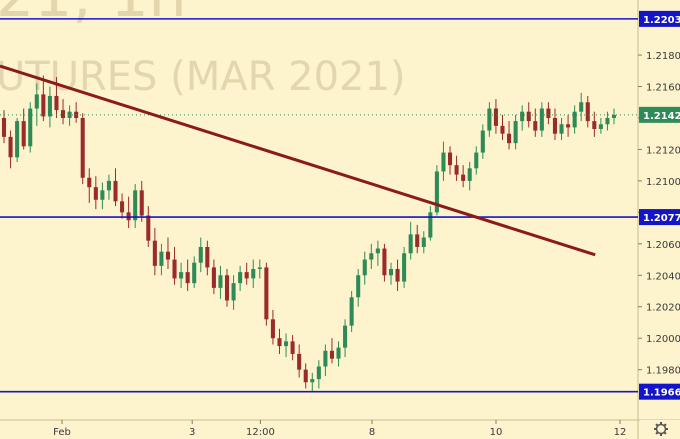  What do you see at coordinates (663, 371) in the screenshot?
I see `price-tick-label: 1.1980` at bounding box center [663, 371].